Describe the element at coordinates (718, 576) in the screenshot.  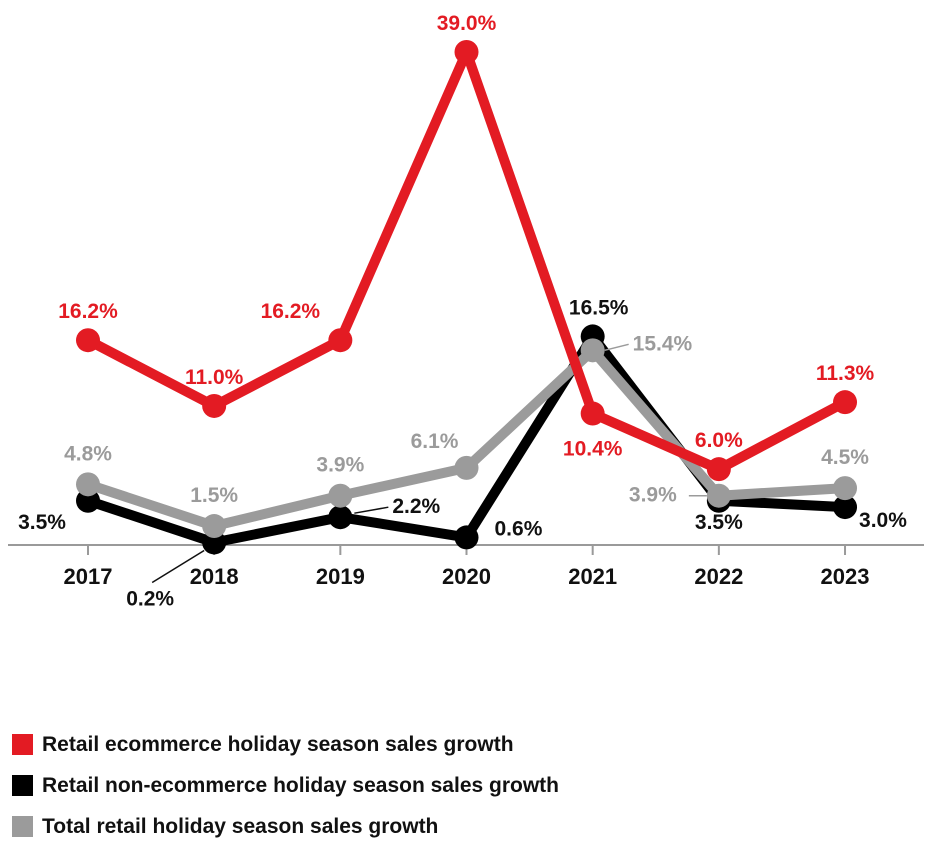
I see `x-tick-label-2022: 2022` at that location.